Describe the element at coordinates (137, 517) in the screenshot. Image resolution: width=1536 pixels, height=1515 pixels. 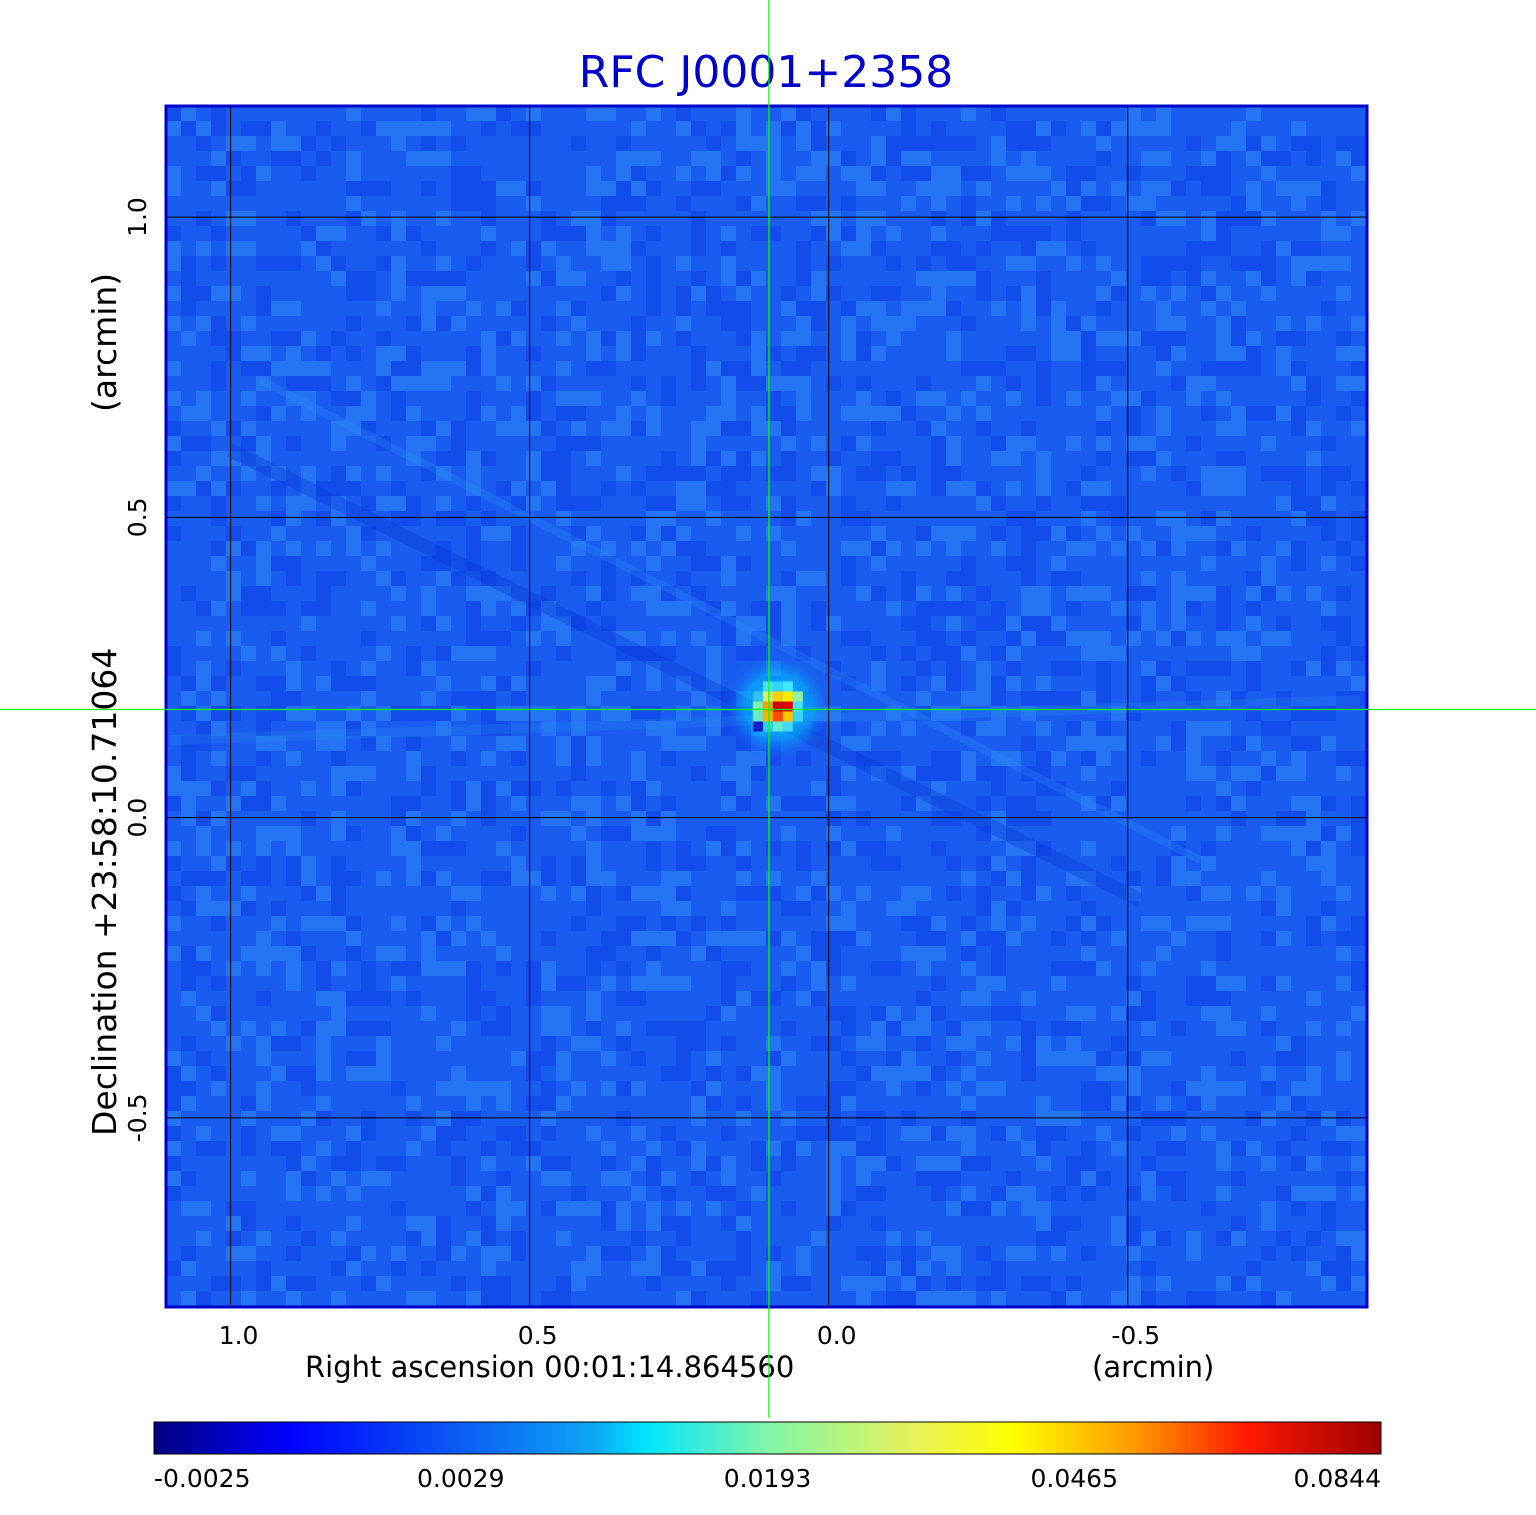
I see `y-tick-label: 0.5` at that location.